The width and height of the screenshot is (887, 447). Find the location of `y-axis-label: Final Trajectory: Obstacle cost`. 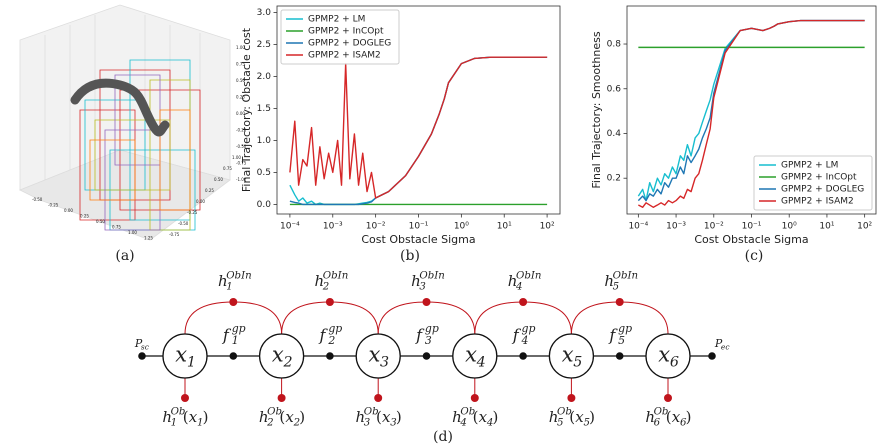

y-axis-label: Final Trajectory: Obstacle cost is located at coordinates (246, 109).